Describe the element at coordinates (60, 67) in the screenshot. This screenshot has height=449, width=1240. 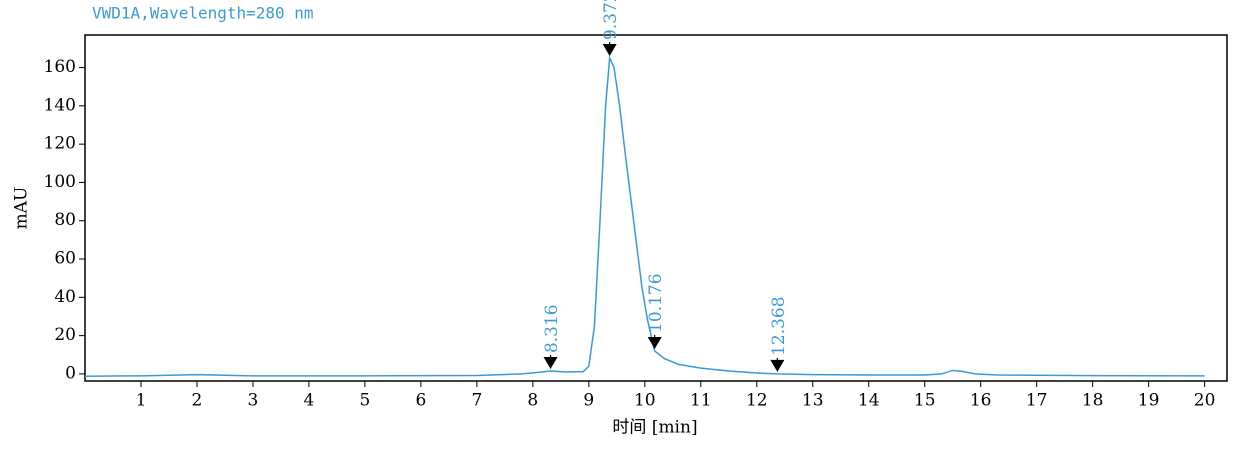
I see `y-tick-label: 160` at that location.